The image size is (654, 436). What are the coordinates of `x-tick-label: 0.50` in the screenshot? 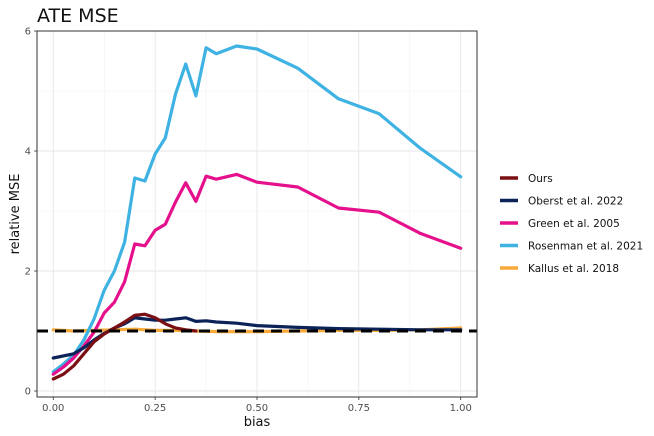 It's located at (257, 408).